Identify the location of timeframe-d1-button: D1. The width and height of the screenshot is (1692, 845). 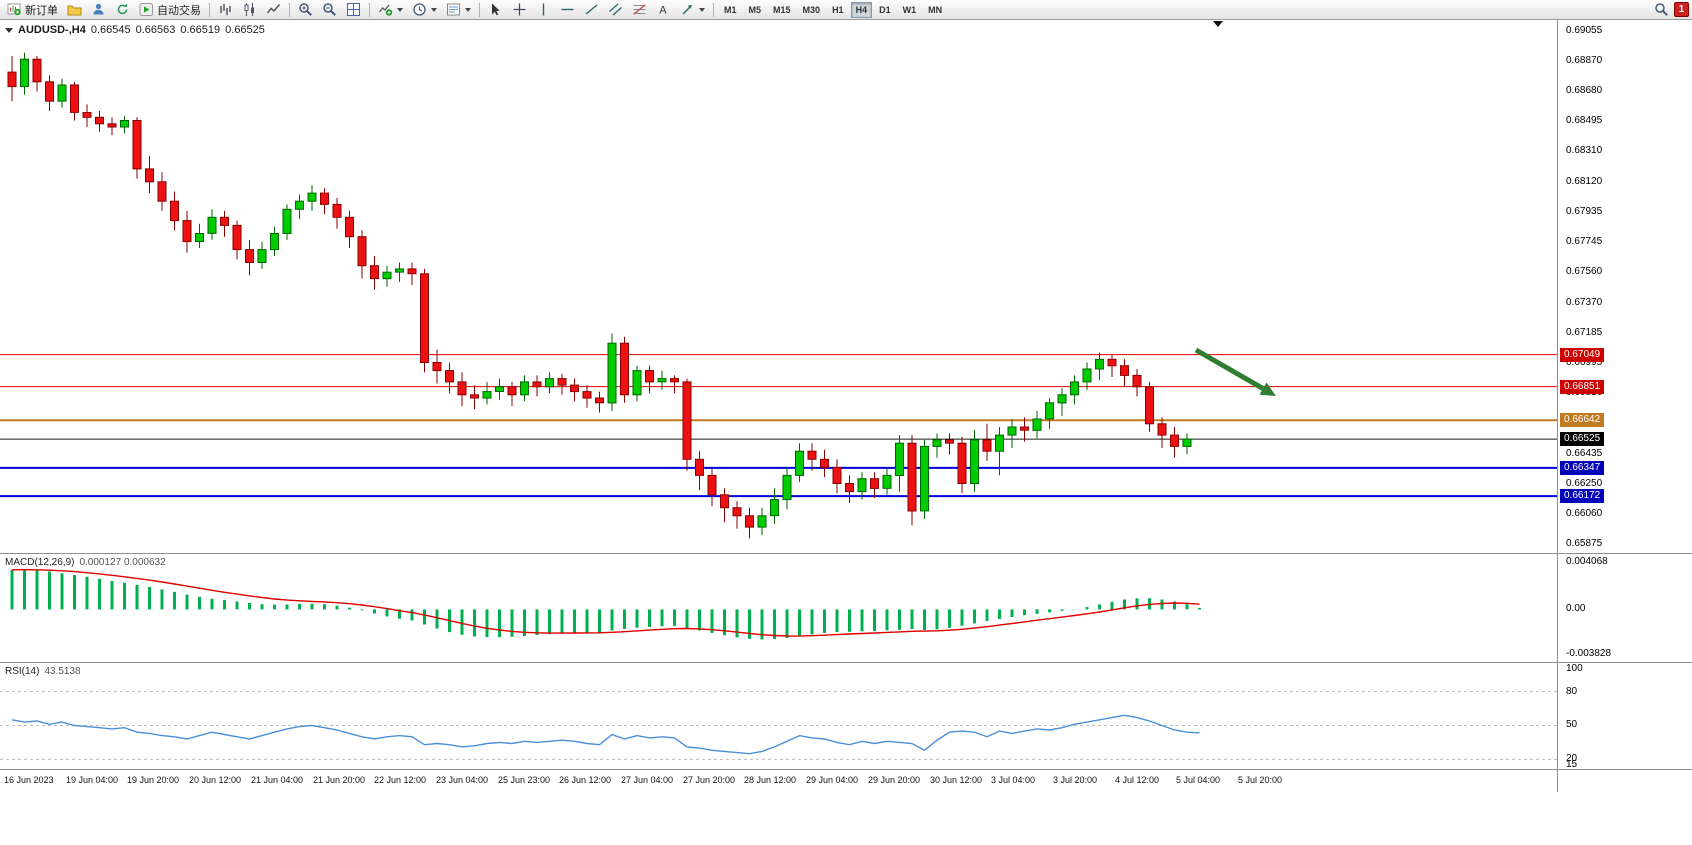
(885, 9).